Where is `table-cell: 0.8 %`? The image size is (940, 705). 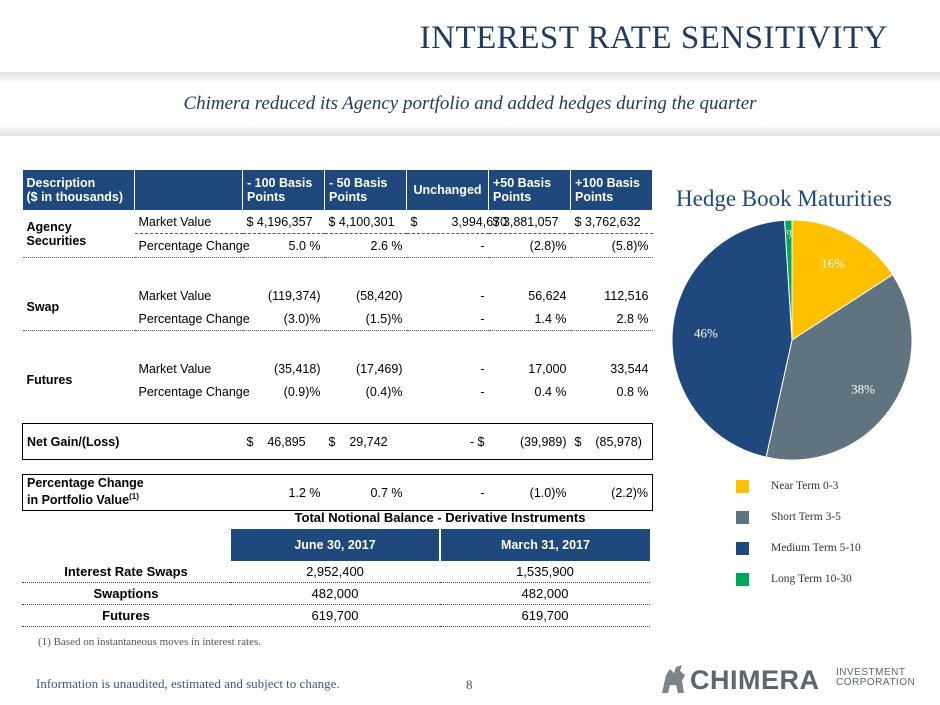
table-cell: 0.8 % is located at coordinates (632, 391).